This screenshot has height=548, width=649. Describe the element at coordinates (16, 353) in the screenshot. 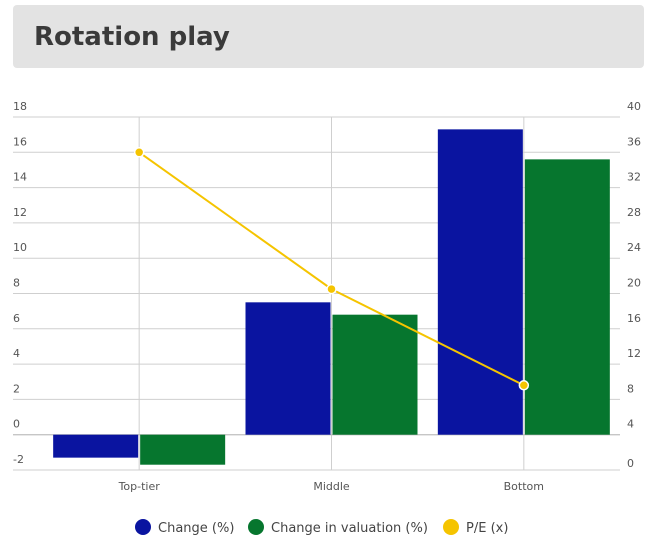

I see `left-tick-label: 4` at that location.